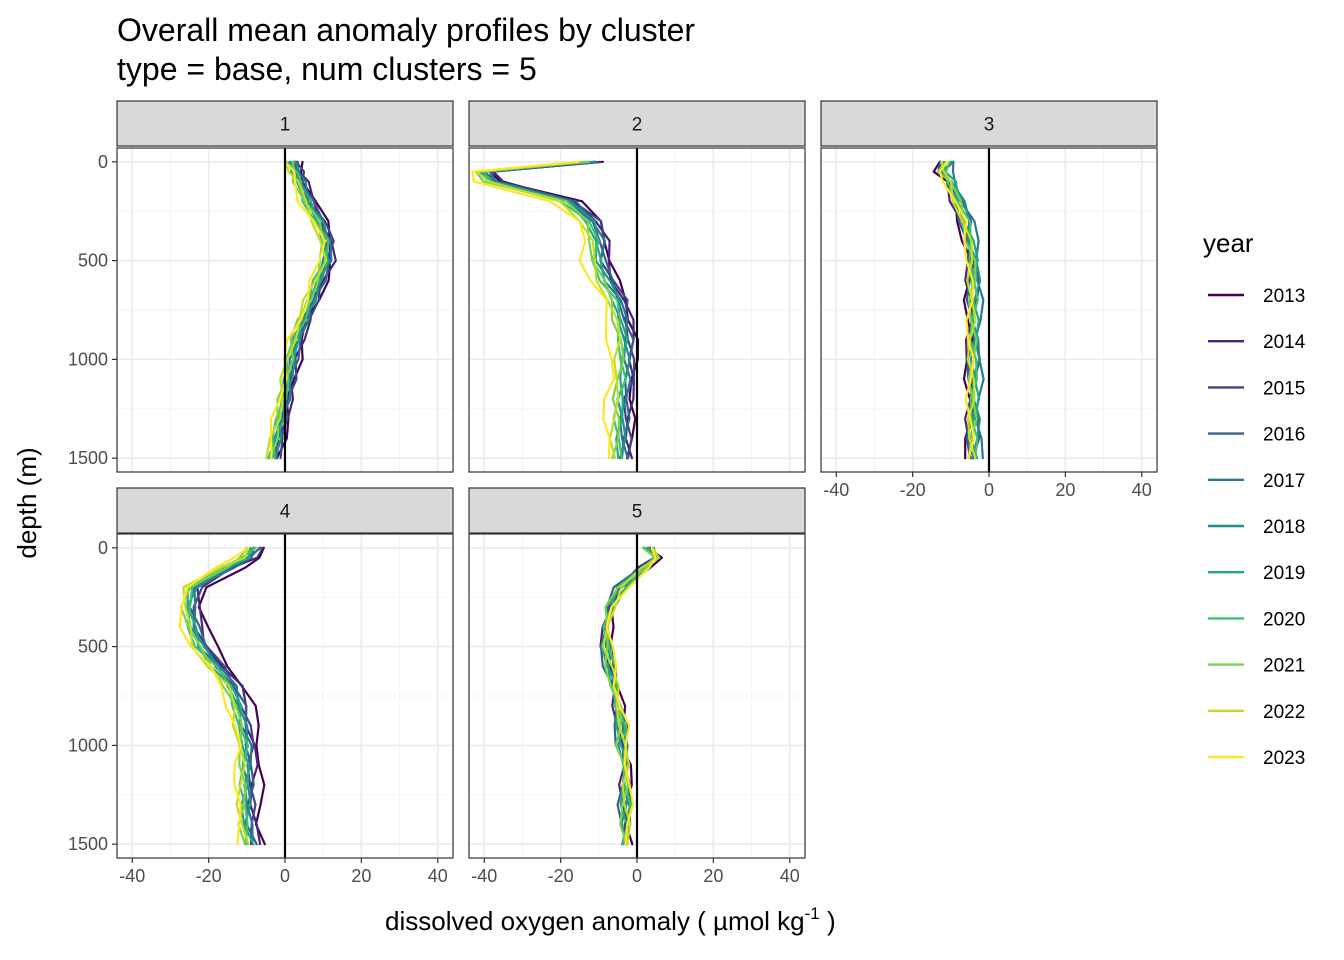 The image size is (1344, 960). What do you see at coordinates (327, 69) in the screenshot?
I see `chart-subtitle: type = base, num clusters = 5` at bounding box center [327, 69].